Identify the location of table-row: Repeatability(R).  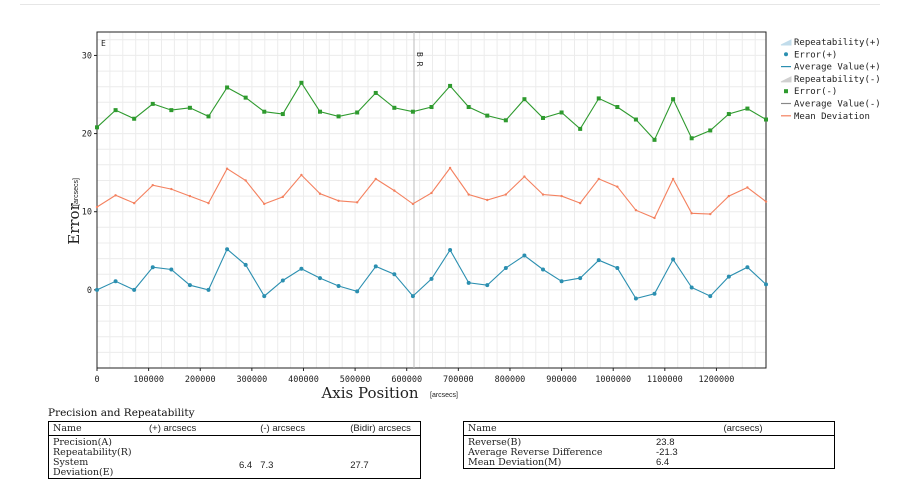
(235, 453).